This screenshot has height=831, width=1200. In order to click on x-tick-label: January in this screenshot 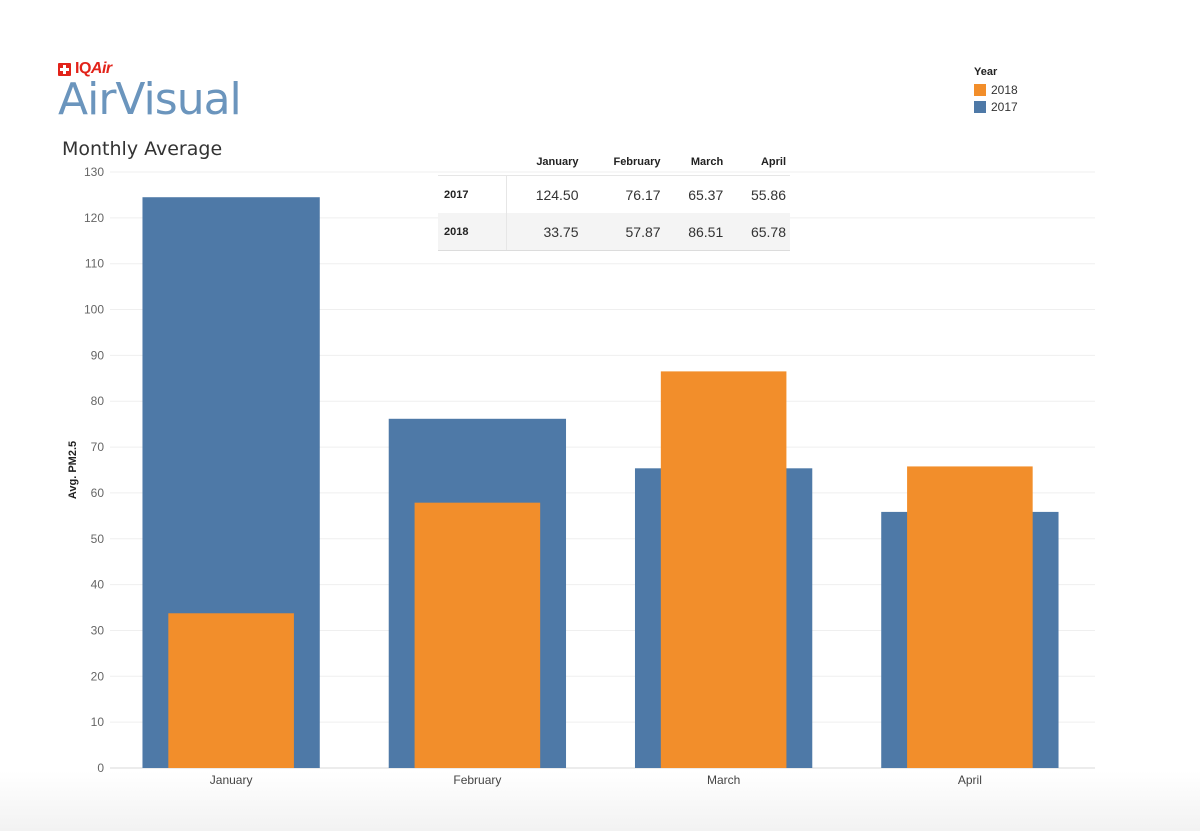, I will do `click(231, 780)`.